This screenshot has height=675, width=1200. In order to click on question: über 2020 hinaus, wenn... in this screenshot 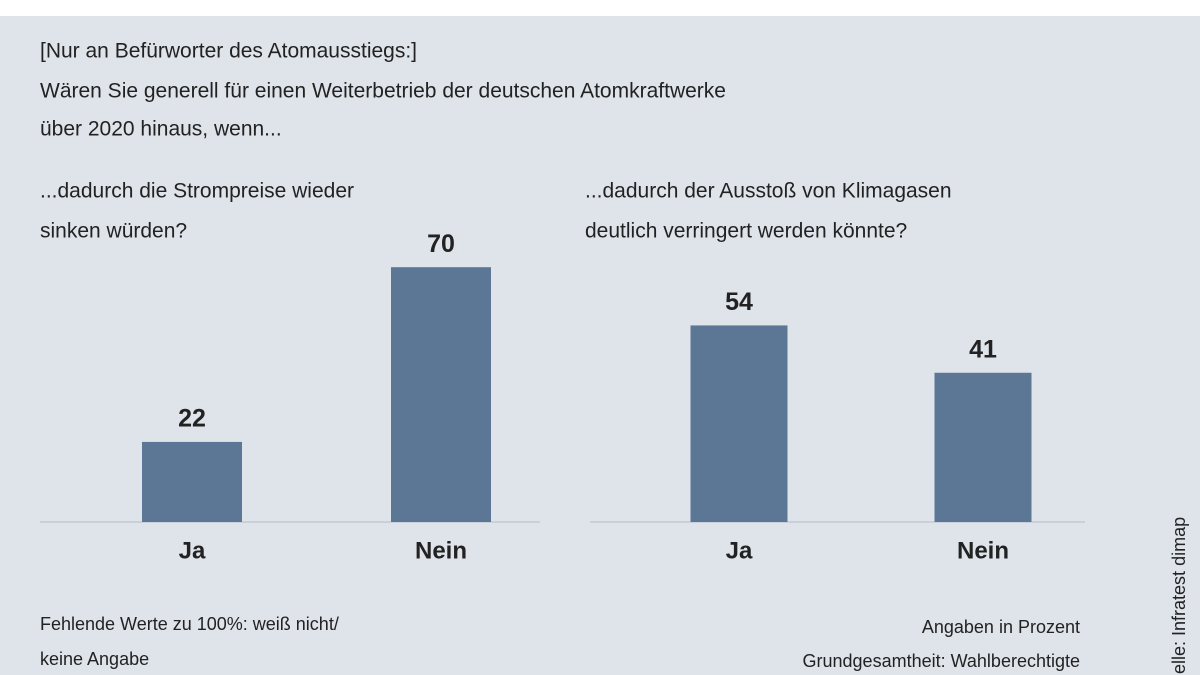, I will do `click(161, 129)`.